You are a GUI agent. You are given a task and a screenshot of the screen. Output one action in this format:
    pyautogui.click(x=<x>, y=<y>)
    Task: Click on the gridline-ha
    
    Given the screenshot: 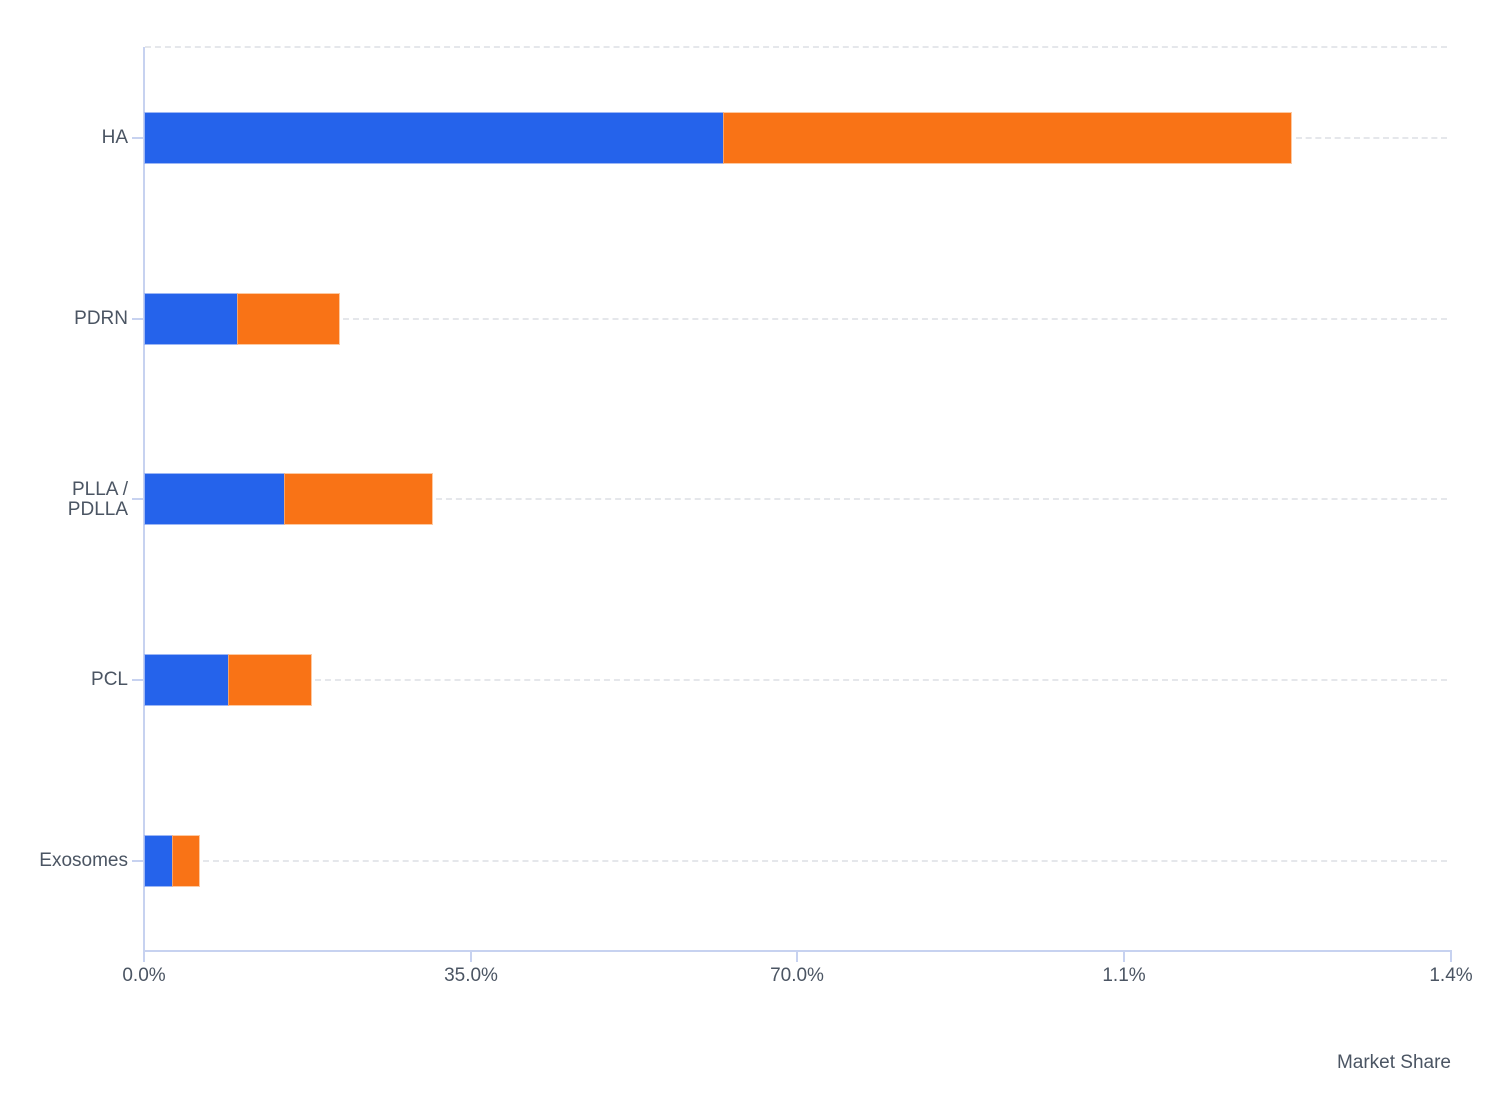 What is the action you would take?
    pyautogui.click(x=1371, y=138)
    